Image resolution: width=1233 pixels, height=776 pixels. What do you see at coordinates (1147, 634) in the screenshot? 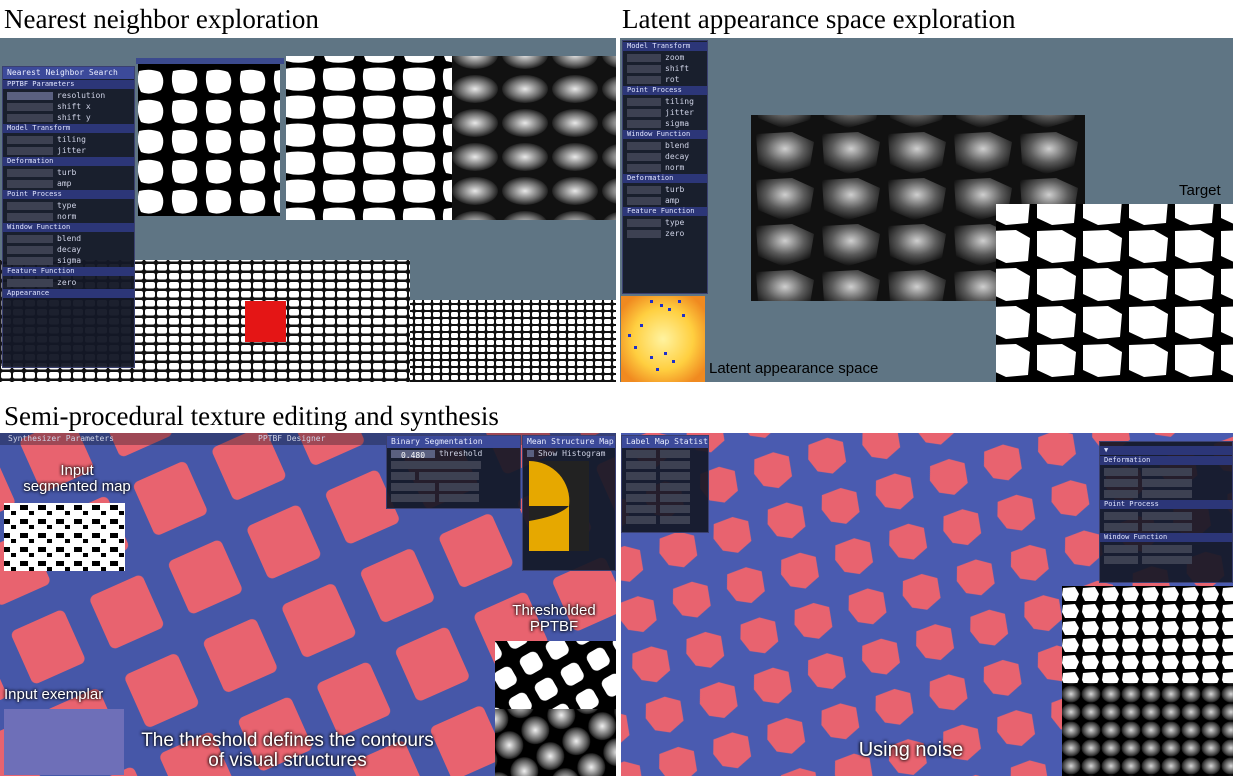
I see `noise-structure-map` at bounding box center [1147, 634].